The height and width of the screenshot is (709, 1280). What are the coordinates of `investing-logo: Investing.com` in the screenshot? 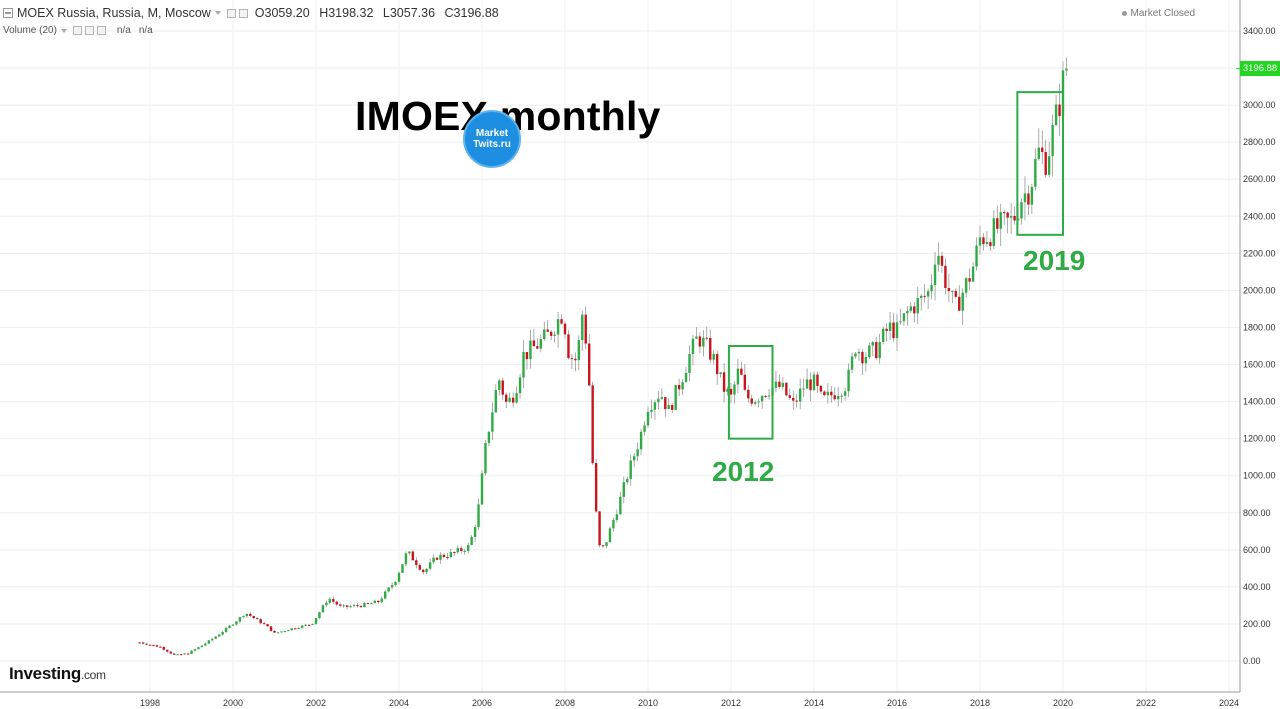 It's located at (57, 674).